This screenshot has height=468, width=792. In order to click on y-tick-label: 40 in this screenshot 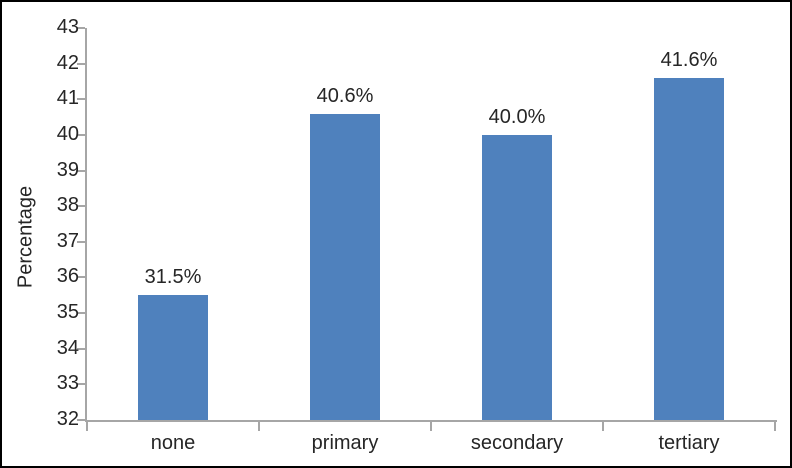, I will do `click(67, 133)`.